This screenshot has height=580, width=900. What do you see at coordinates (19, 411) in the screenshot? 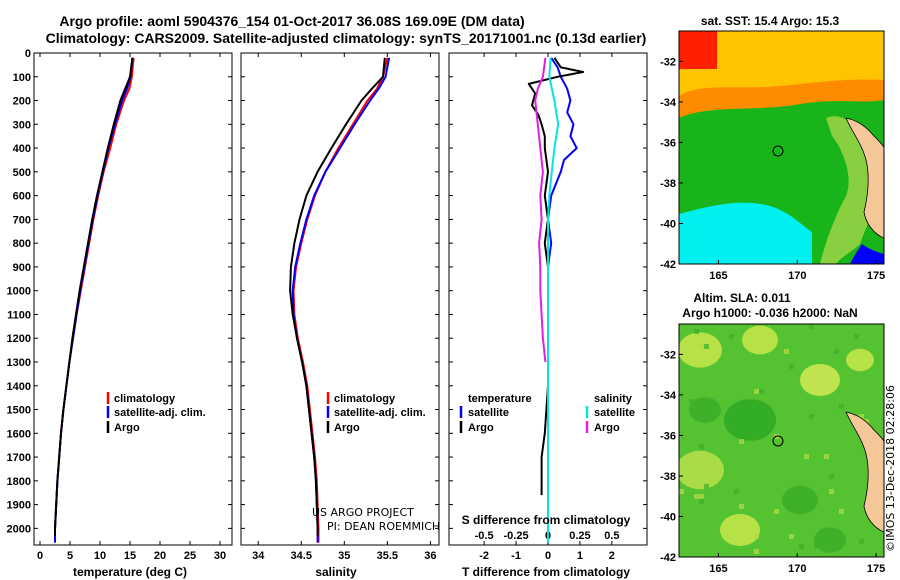
I see `y-tick-label: 1500` at bounding box center [19, 411].